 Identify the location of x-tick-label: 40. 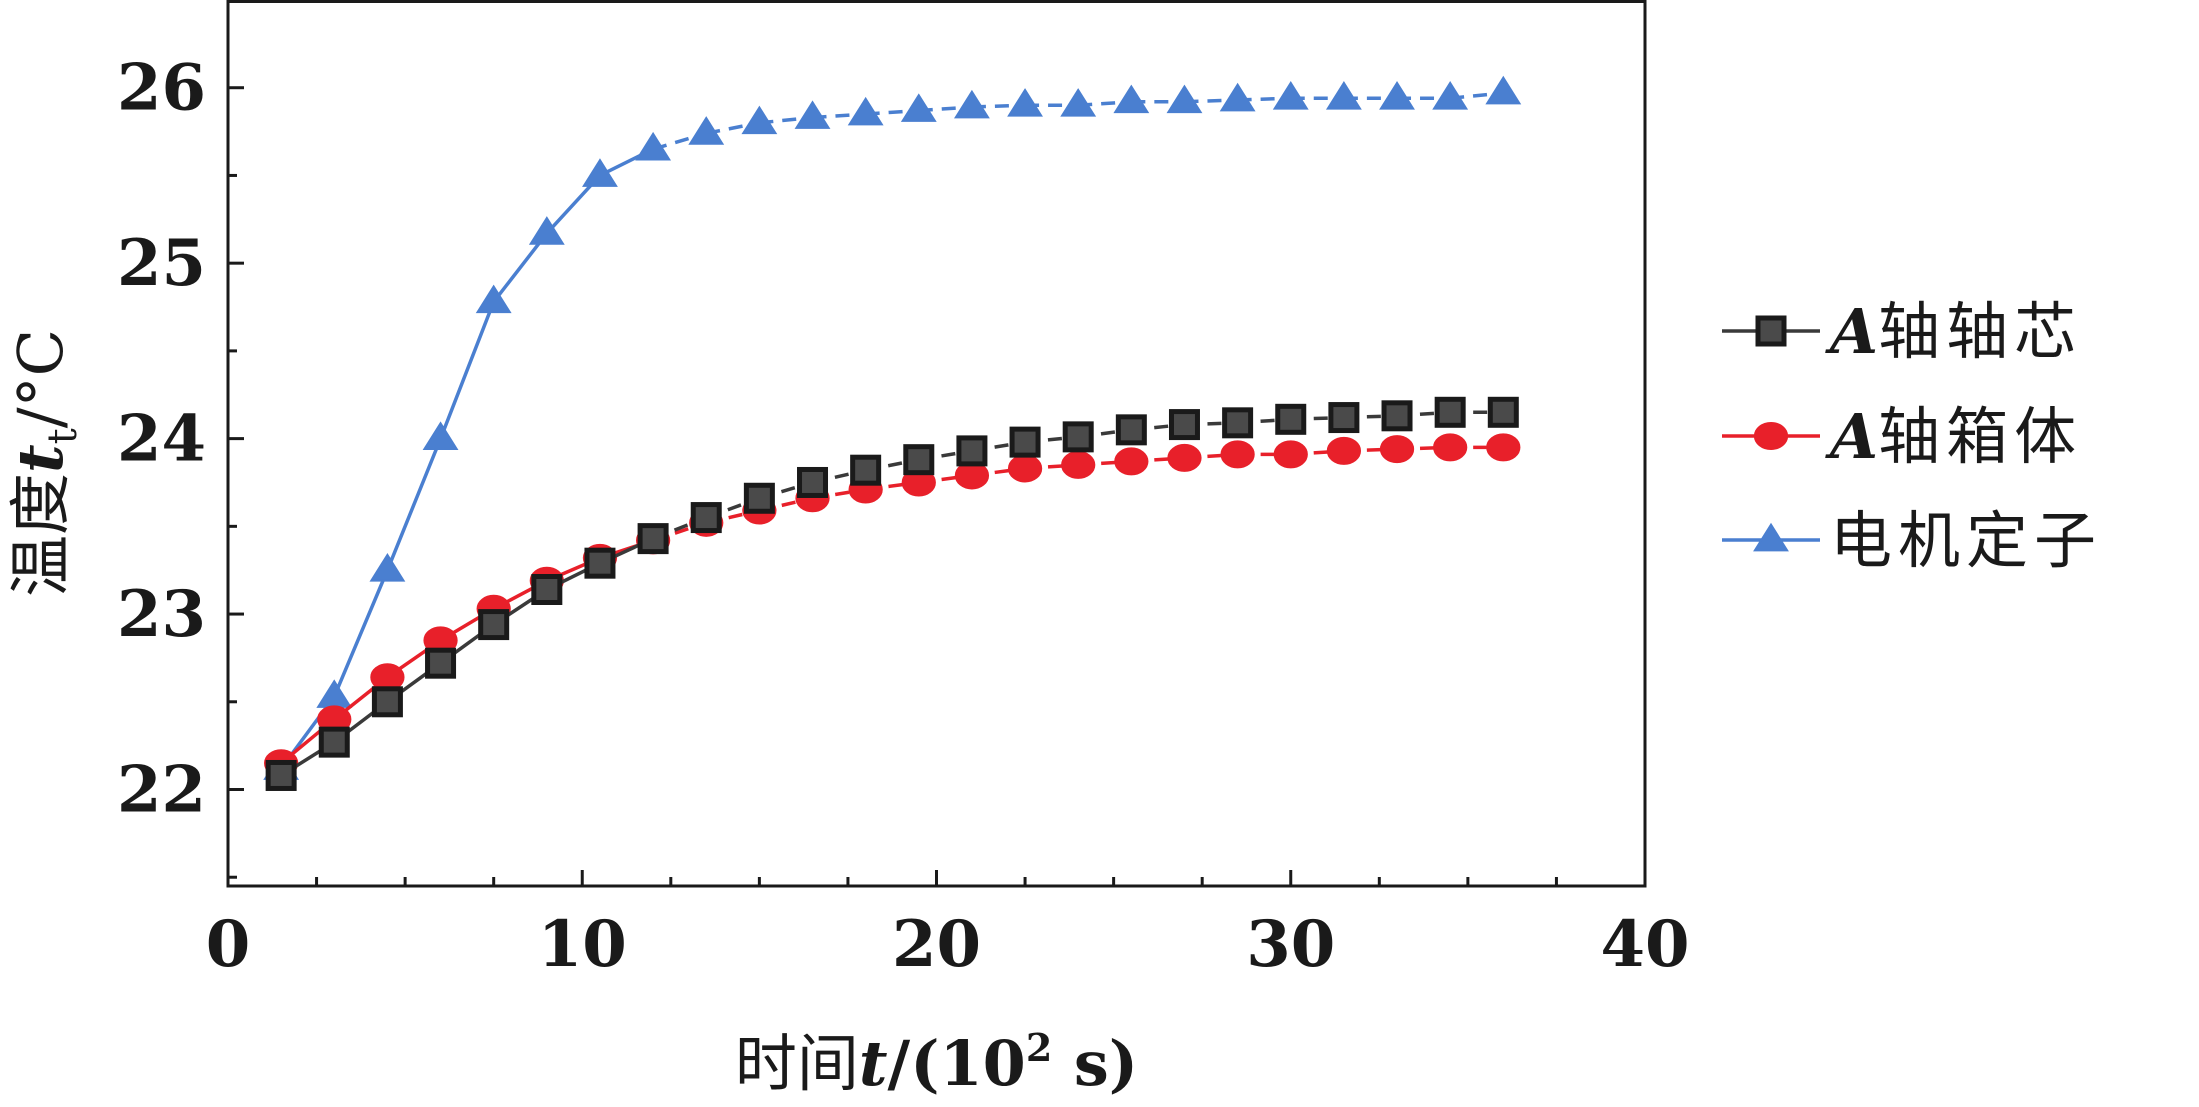
(1644, 944).